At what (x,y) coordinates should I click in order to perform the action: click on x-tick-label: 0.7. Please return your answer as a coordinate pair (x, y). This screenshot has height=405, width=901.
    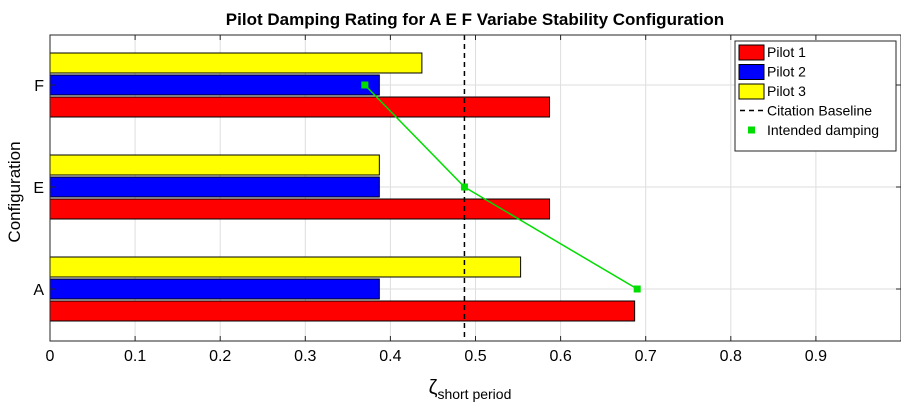
    Looking at the image, I should click on (646, 356).